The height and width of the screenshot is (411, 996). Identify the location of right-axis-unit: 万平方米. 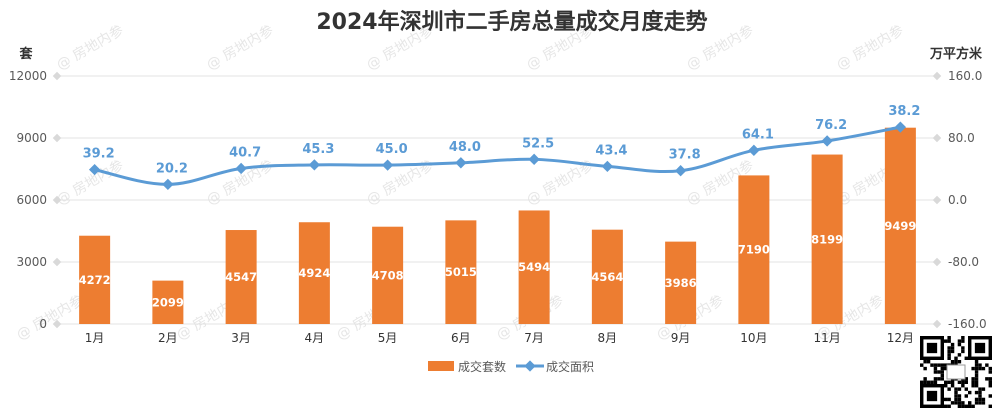
(956, 54).